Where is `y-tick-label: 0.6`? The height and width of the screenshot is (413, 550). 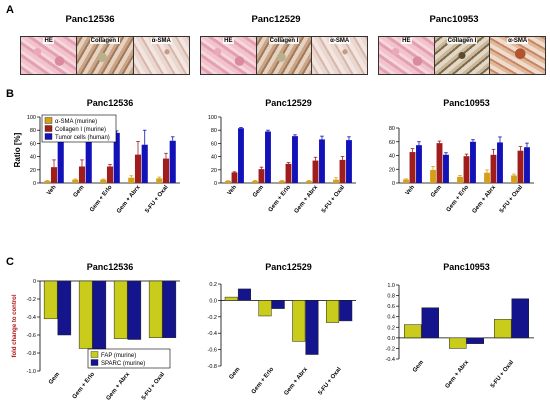 y-tick-label: 0.6 is located at coordinates (391, 307).